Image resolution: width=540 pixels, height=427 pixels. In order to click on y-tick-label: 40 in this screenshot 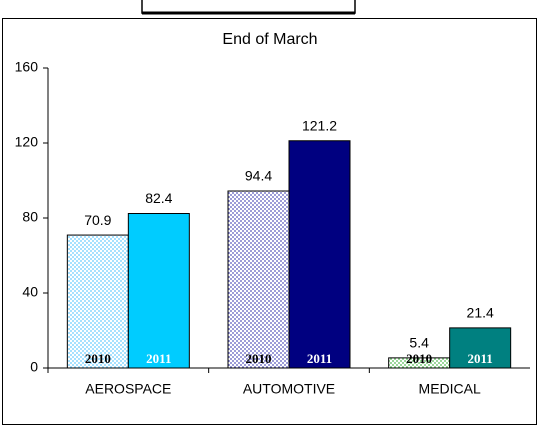, I will do `click(30, 292)`.